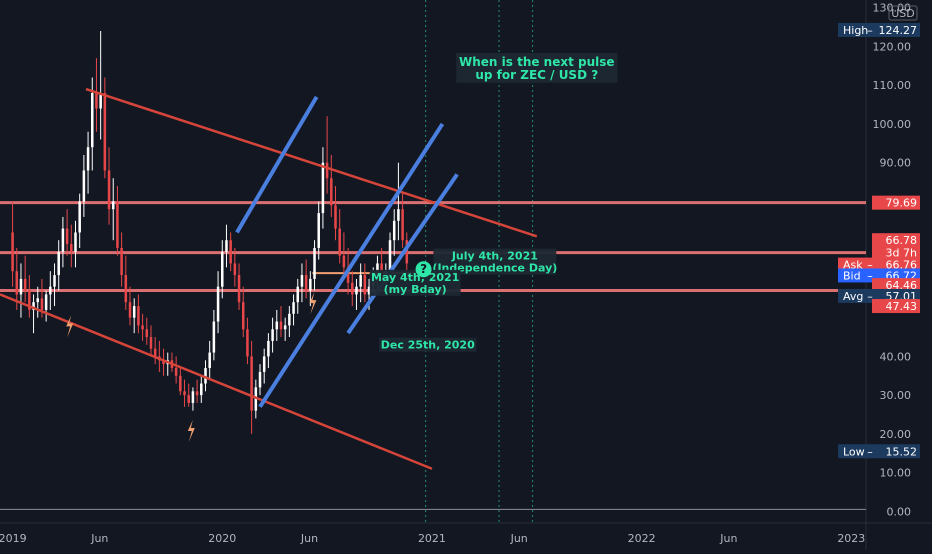  I want to click on x-tick-label: 2021, so click(432, 538).